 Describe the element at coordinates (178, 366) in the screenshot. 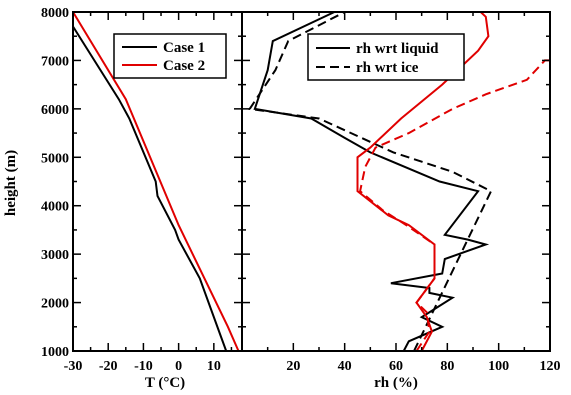

I see `temperature-x-tick-label: 0` at that location.